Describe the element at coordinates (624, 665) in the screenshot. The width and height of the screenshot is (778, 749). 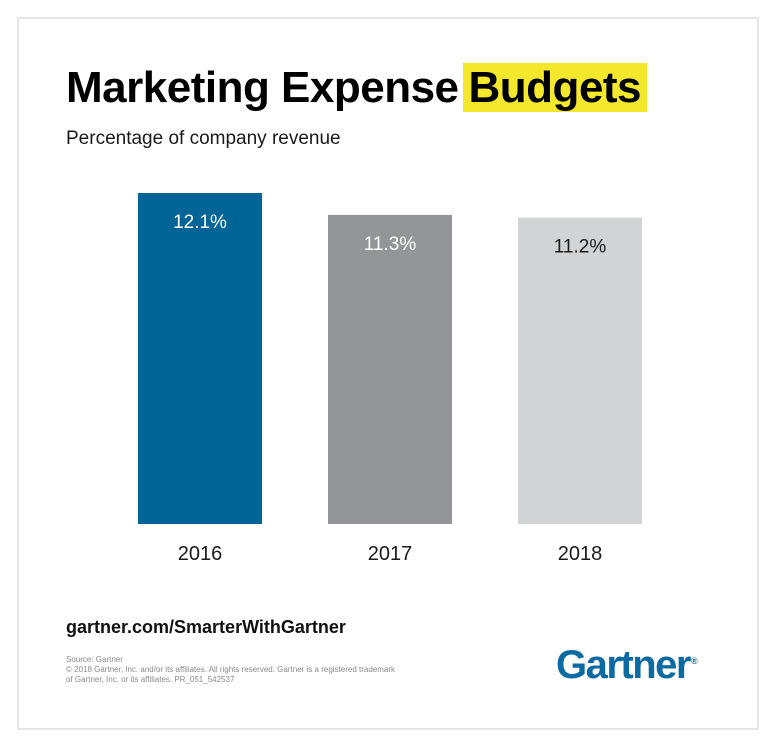
I see `logo-text: Gartner` at that location.